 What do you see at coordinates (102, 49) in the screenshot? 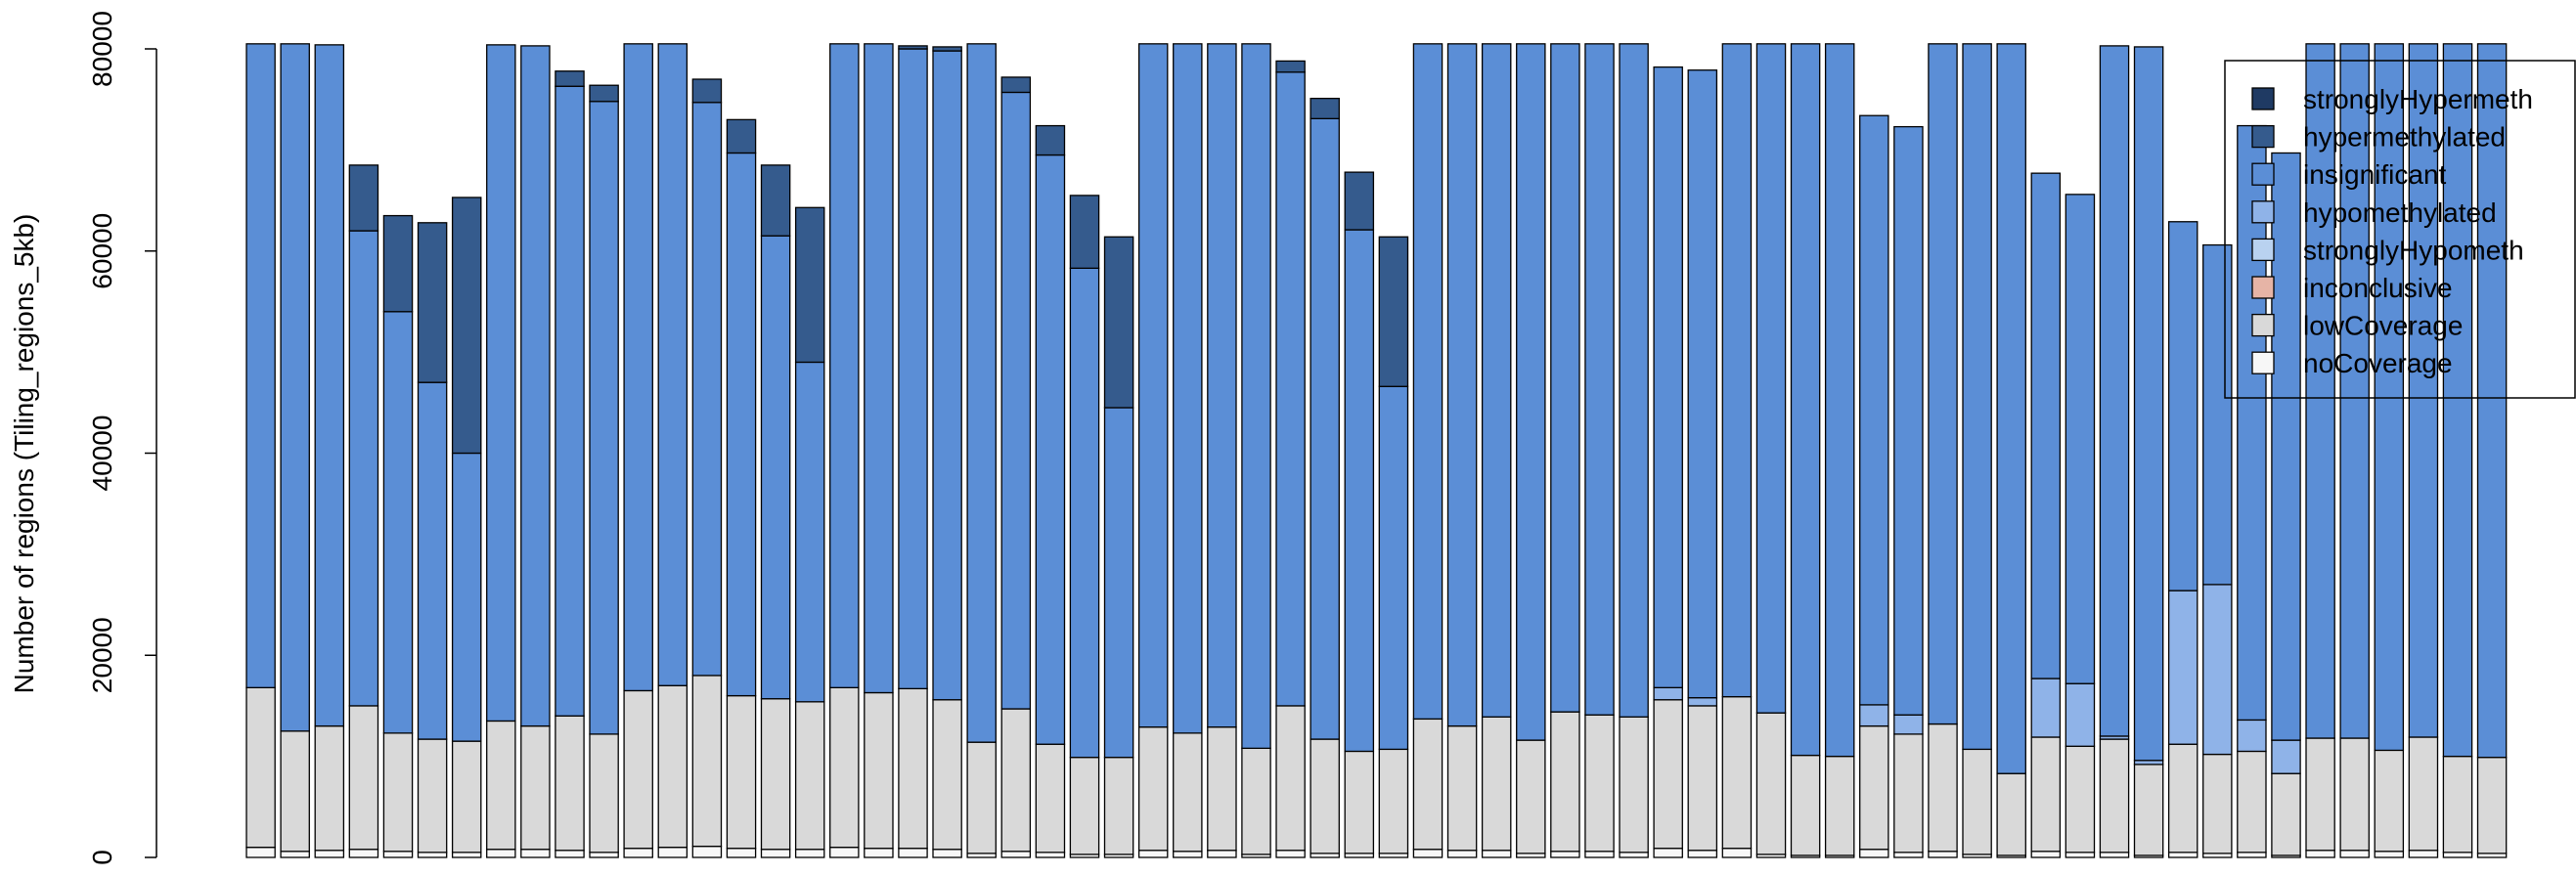
I see `y-tick-label: 80000` at bounding box center [102, 49].